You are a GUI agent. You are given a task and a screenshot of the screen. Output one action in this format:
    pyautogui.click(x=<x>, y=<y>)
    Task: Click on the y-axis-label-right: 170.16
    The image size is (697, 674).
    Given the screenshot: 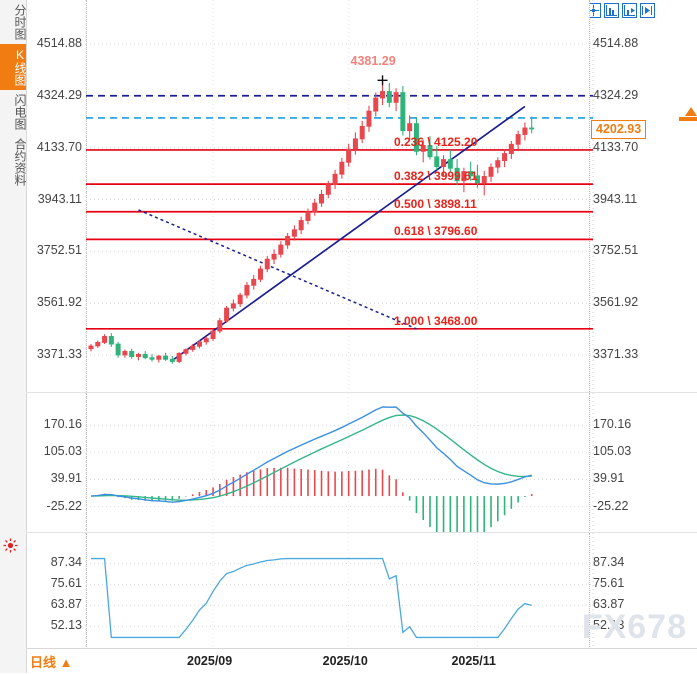 What is the action you would take?
    pyautogui.click(x=612, y=424)
    